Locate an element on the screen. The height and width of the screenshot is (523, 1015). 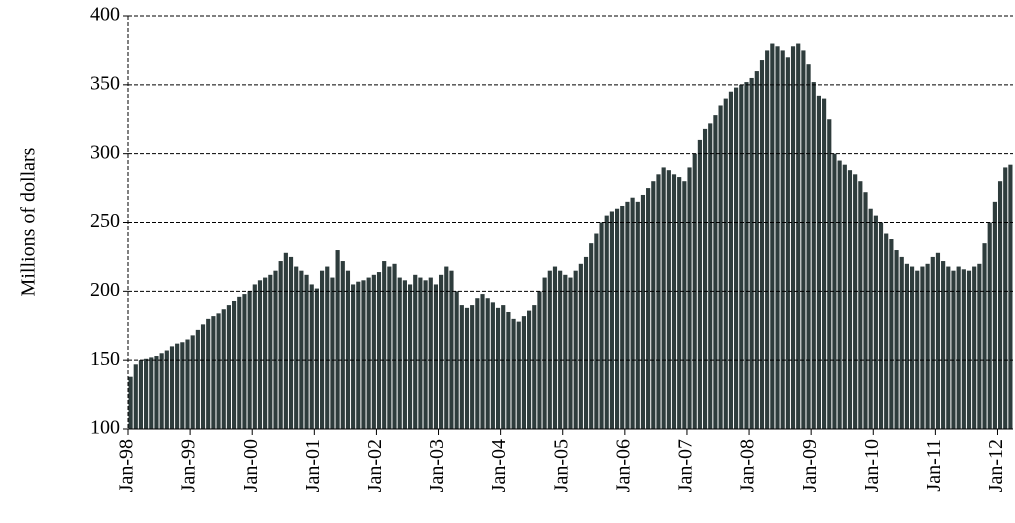
x-tick-label: Jan-03 is located at coordinates (437, 465).